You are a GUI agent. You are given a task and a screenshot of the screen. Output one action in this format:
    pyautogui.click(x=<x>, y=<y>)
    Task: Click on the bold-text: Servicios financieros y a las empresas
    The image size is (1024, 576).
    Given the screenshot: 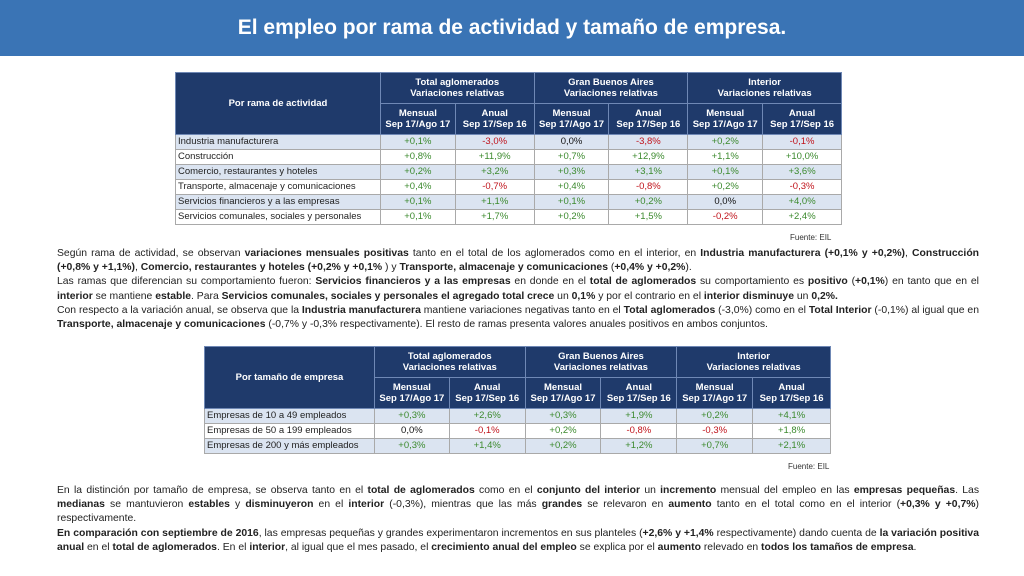 What is the action you would take?
    pyautogui.click(x=413, y=282)
    